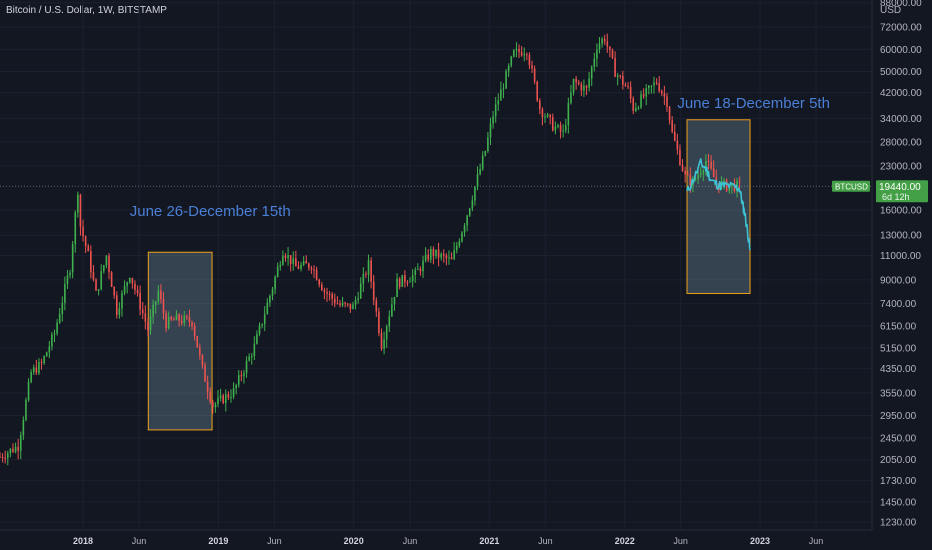 The height and width of the screenshot is (550, 932). I want to click on ticker-badge, so click(851, 186).